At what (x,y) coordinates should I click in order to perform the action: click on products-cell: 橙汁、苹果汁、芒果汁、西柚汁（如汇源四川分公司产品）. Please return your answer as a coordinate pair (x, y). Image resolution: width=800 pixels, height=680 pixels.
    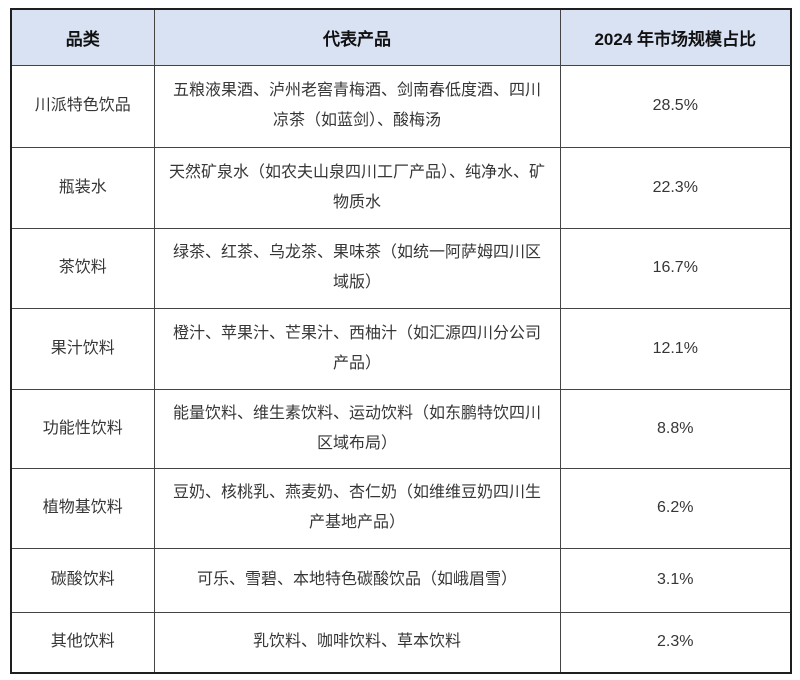
    Looking at the image, I should click on (357, 348).